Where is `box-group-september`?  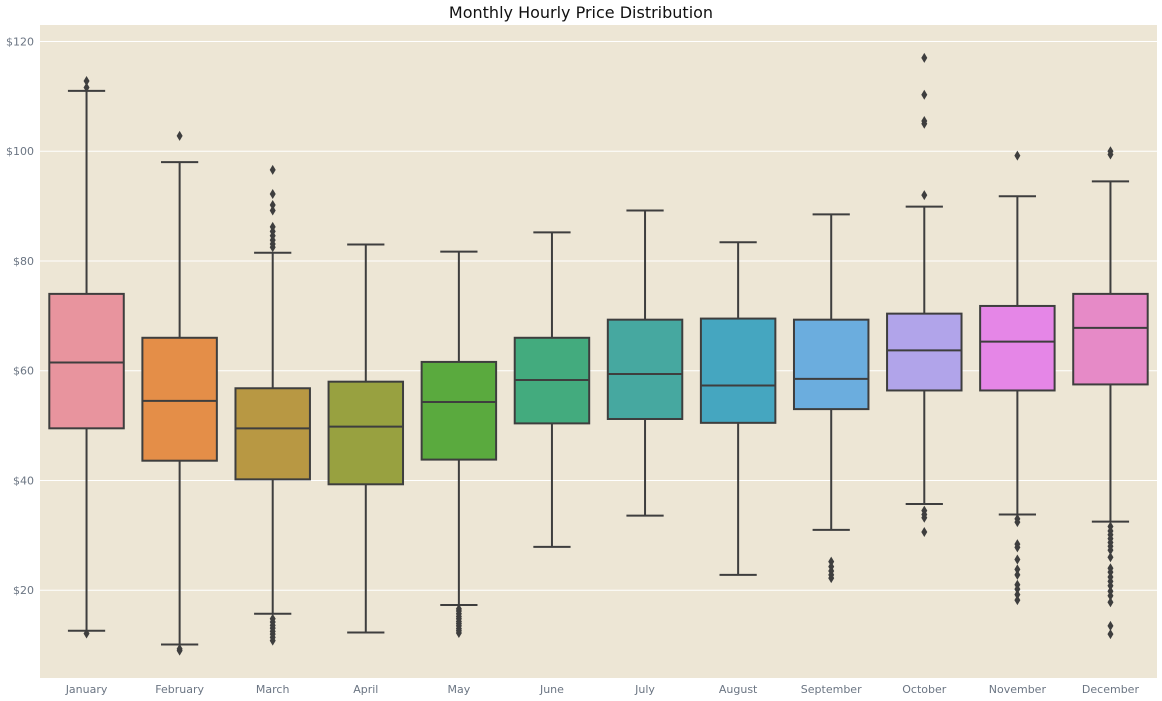
box-group-september is located at coordinates (831, 398).